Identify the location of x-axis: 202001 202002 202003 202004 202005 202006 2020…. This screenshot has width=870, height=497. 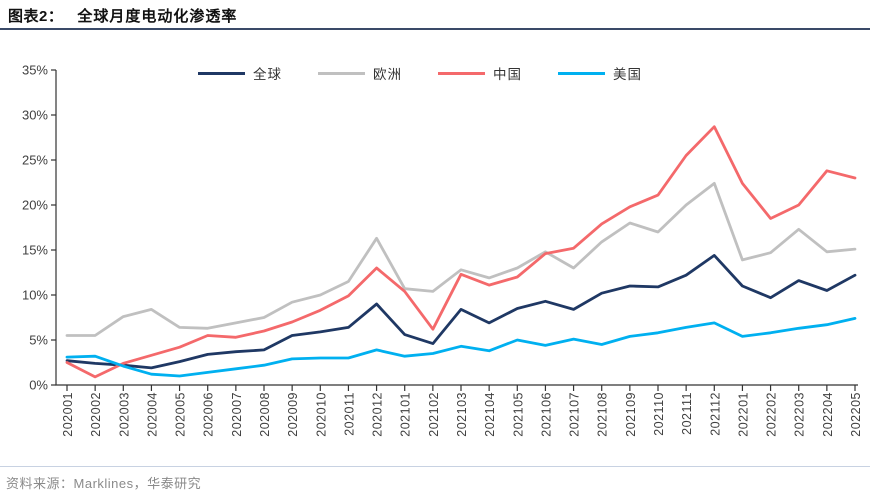
(462, 411).